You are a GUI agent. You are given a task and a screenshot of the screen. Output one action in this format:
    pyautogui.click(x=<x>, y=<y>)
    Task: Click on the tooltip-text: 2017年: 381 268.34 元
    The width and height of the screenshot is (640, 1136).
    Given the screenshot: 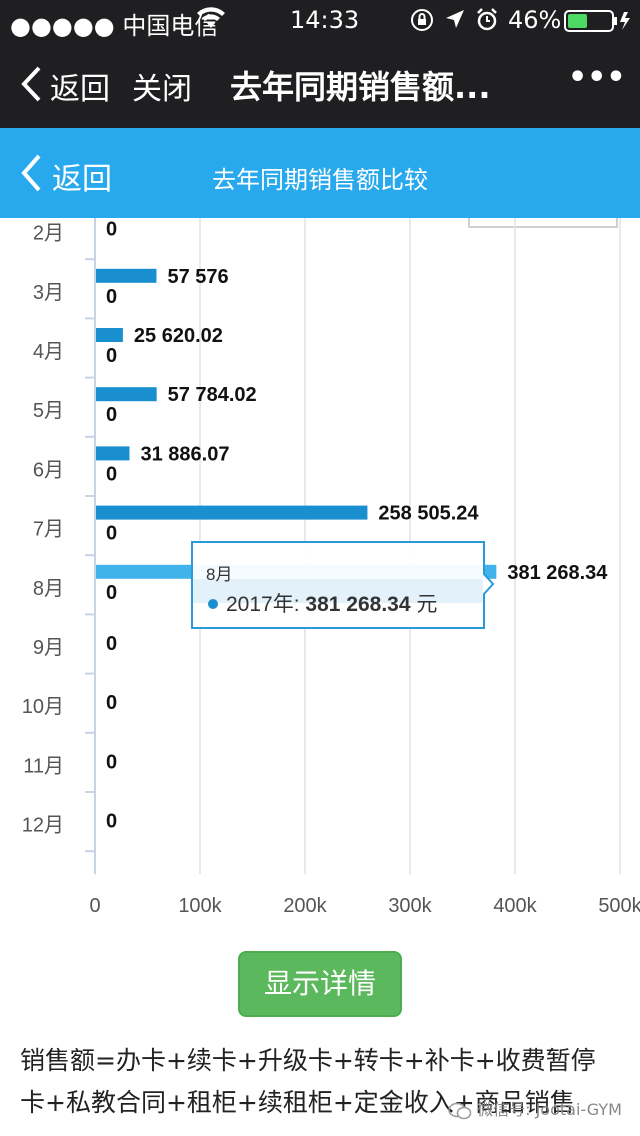 What is the action you would take?
    pyautogui.click(x=331, y=604)
    